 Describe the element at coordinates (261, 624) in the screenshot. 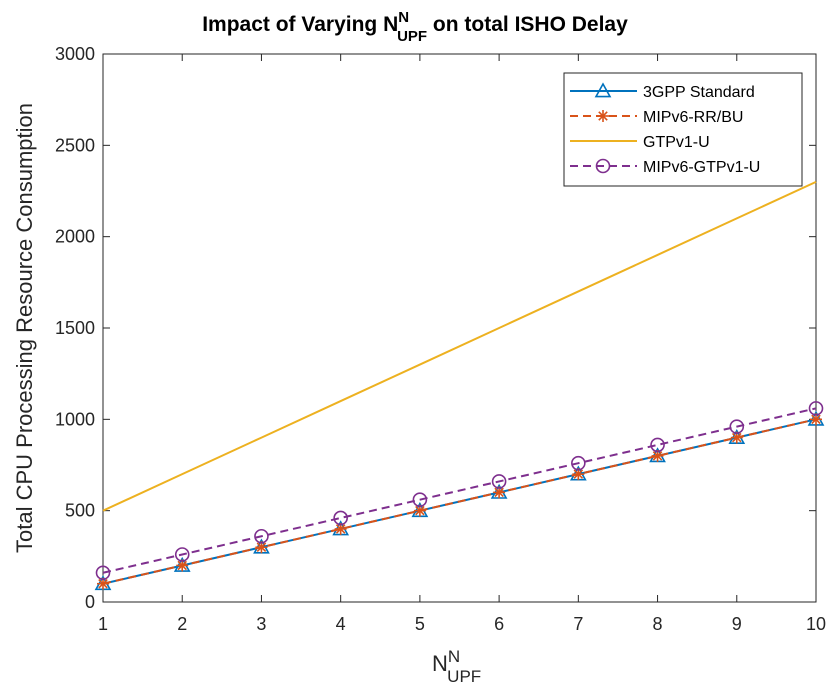

I see `x-tick-label: 3` at that location.